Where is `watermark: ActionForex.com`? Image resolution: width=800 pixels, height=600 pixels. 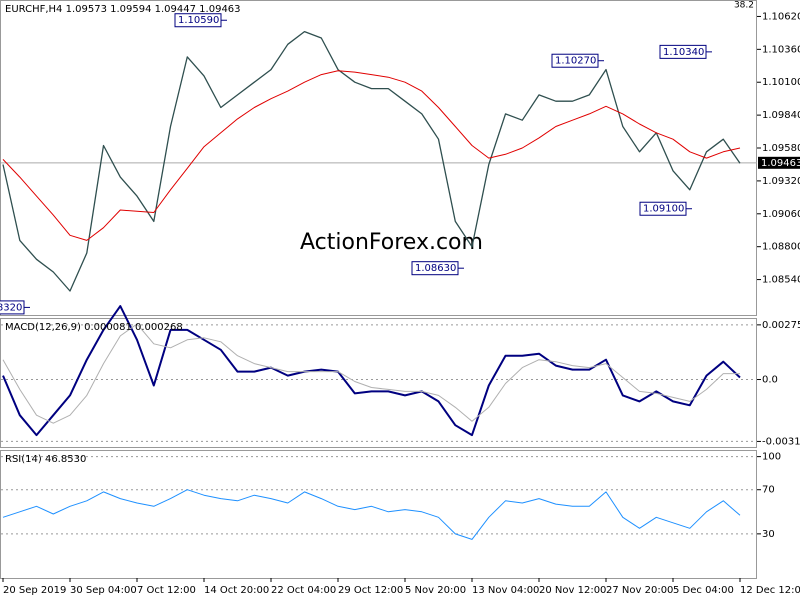
watermark: ActionForex.com is located at coordinates (391, 242).